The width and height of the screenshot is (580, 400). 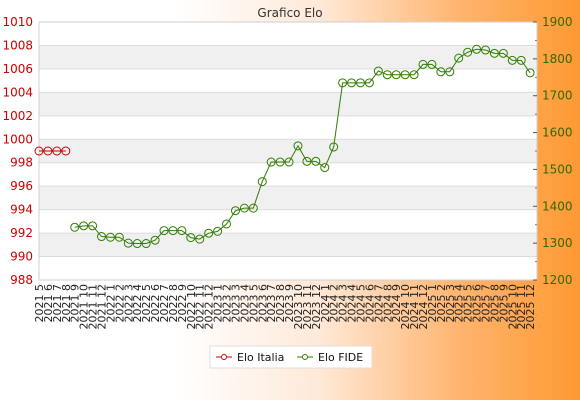 I want to click on y-left-tick-label: 990, so click(x=21, y=257).